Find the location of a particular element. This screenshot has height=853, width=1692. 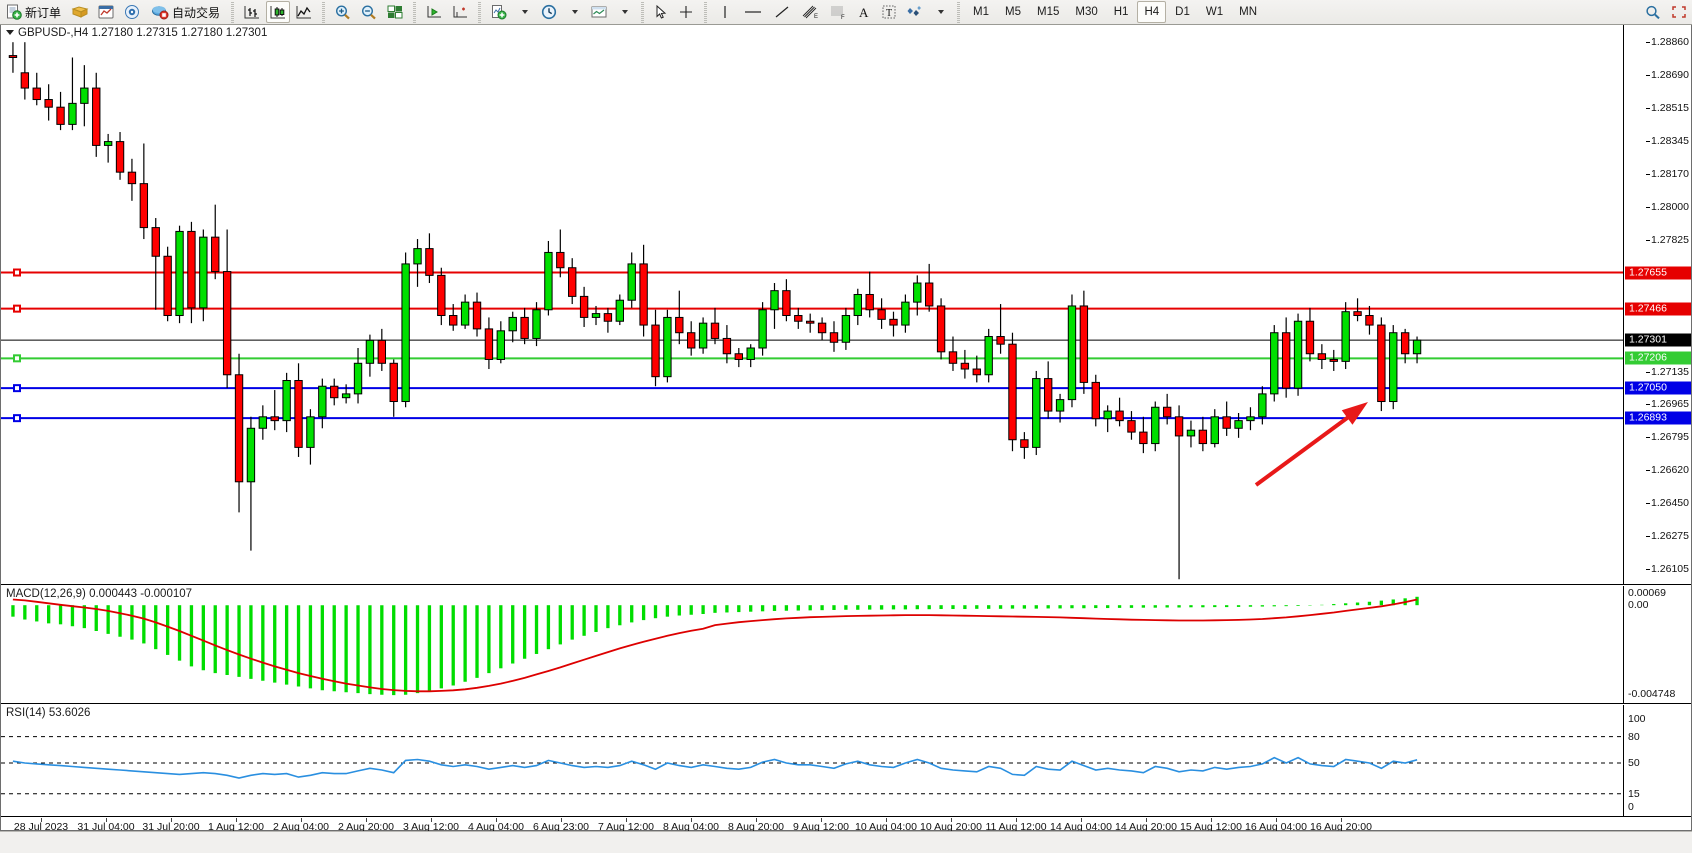

support-level-2: 1.26893 is located at coordinates (1658, 418).